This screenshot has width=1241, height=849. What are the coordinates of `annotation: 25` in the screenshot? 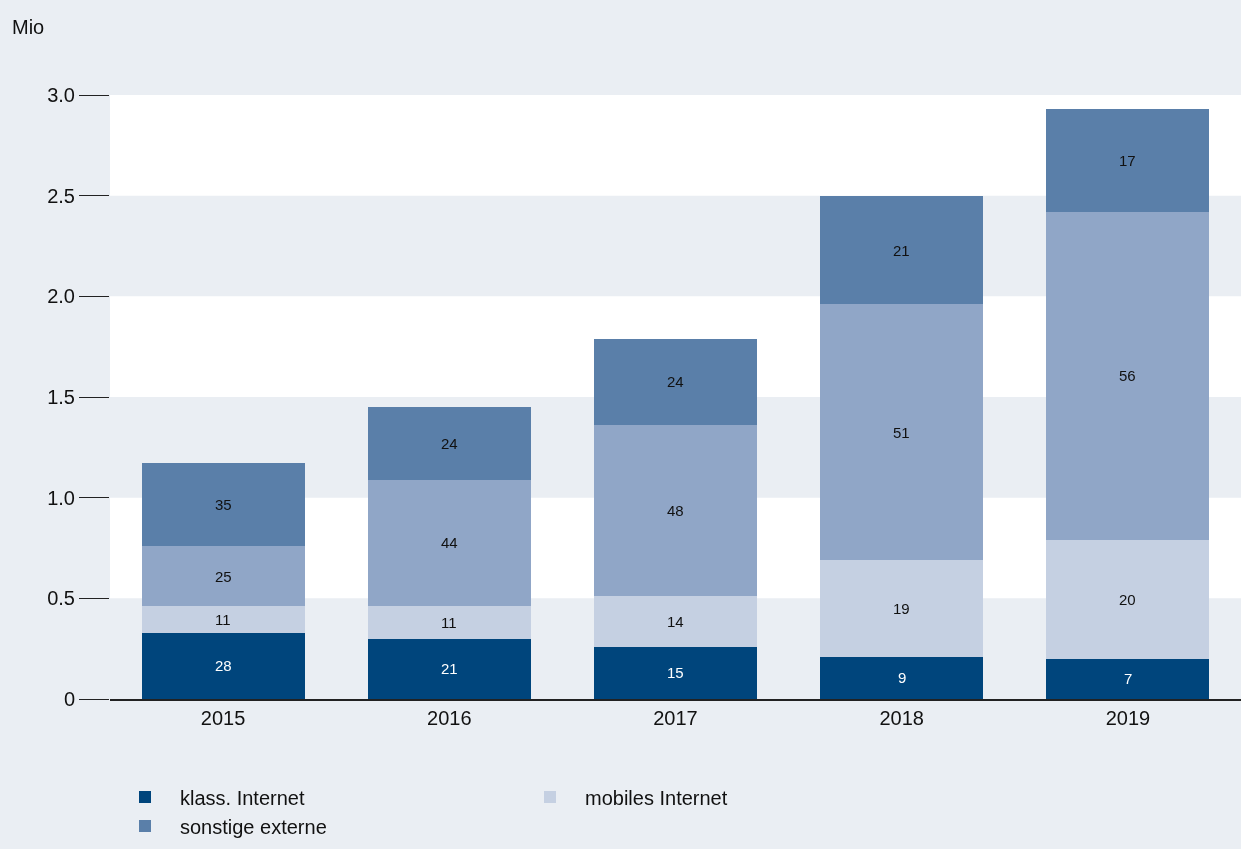 It's located at (223, 576).